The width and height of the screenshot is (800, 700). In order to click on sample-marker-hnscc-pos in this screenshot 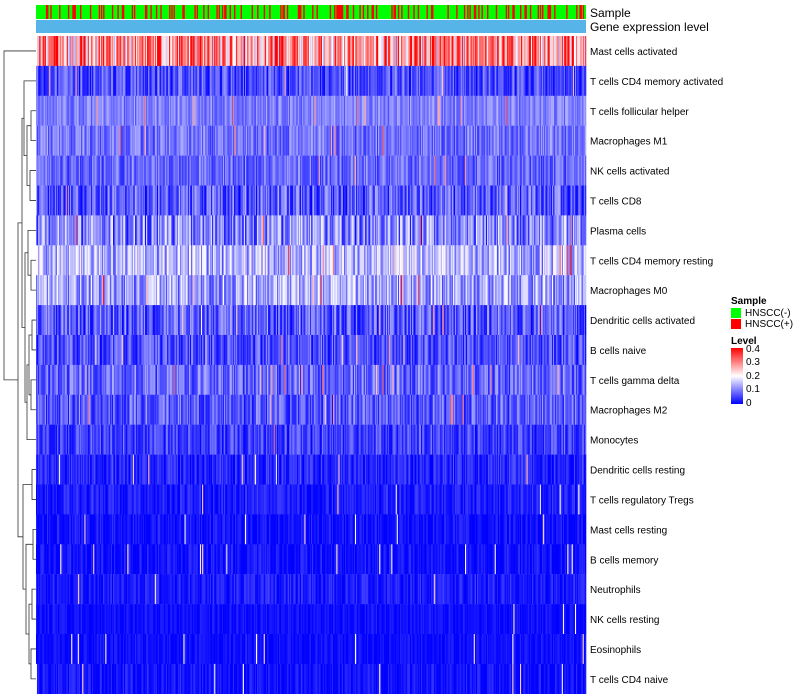, I will do `click(338, 12)`.